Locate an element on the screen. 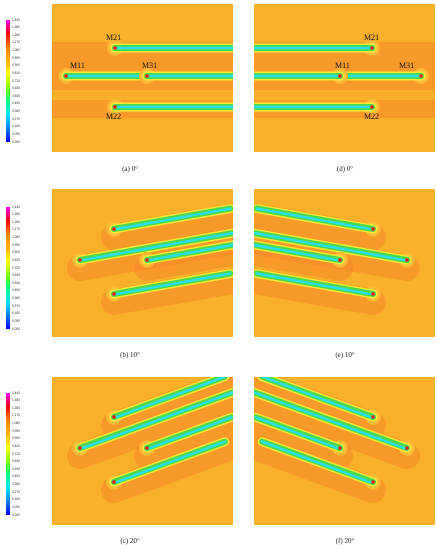 This screenshot has height=550, width=437. contour-panel-f is located at coordinates (344, 451).